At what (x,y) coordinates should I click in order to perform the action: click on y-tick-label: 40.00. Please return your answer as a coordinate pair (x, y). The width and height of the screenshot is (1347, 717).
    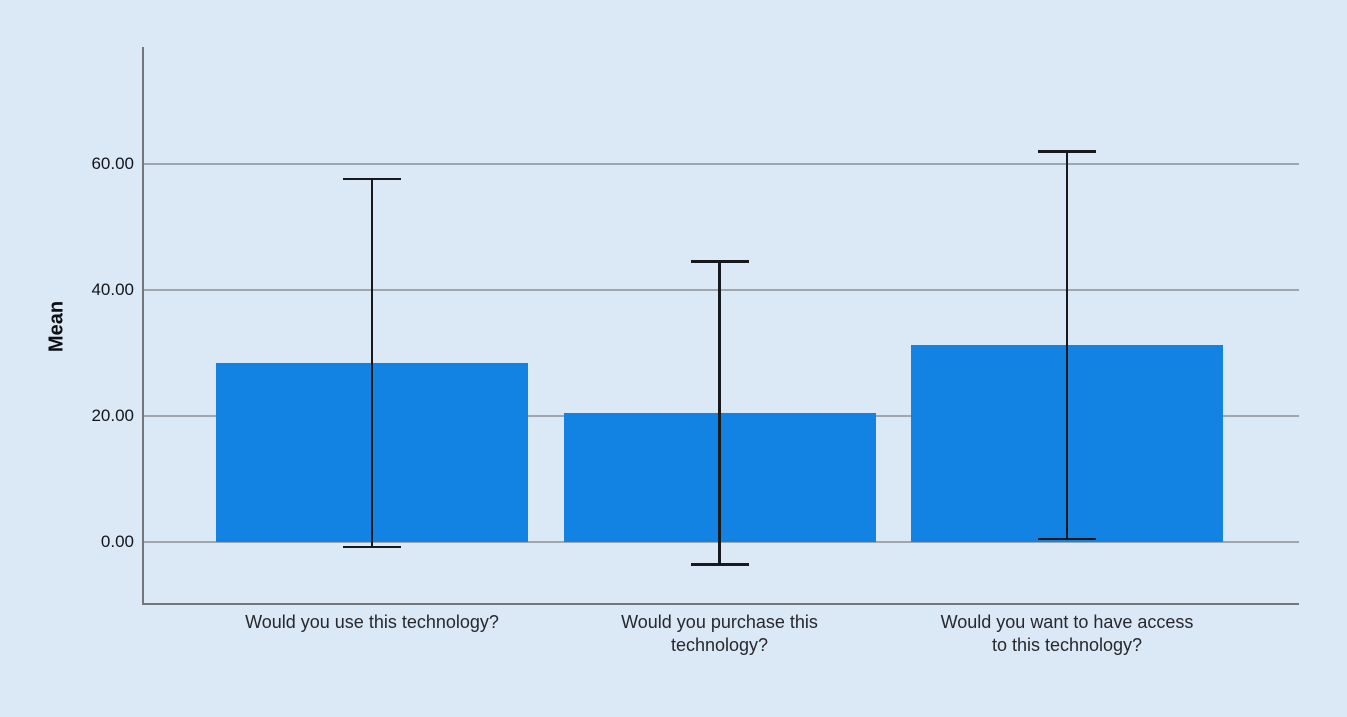
    Looking at the image, I should click on (112, 289).